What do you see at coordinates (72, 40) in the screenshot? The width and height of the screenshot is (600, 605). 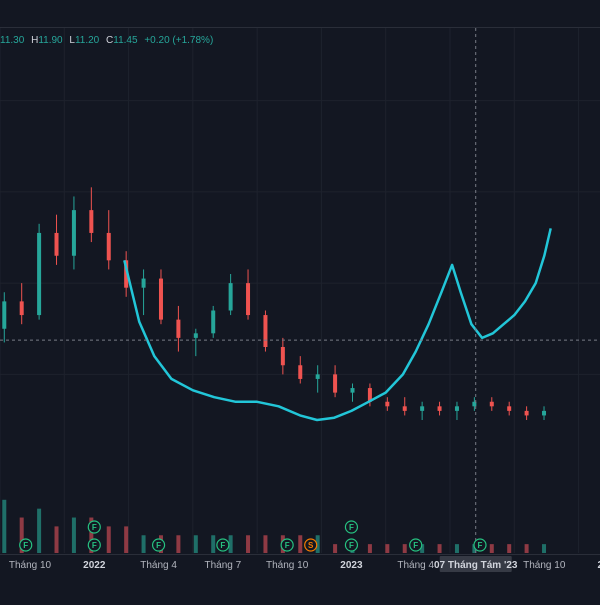 I see `low-key: L` at bounding box center [72, 40].